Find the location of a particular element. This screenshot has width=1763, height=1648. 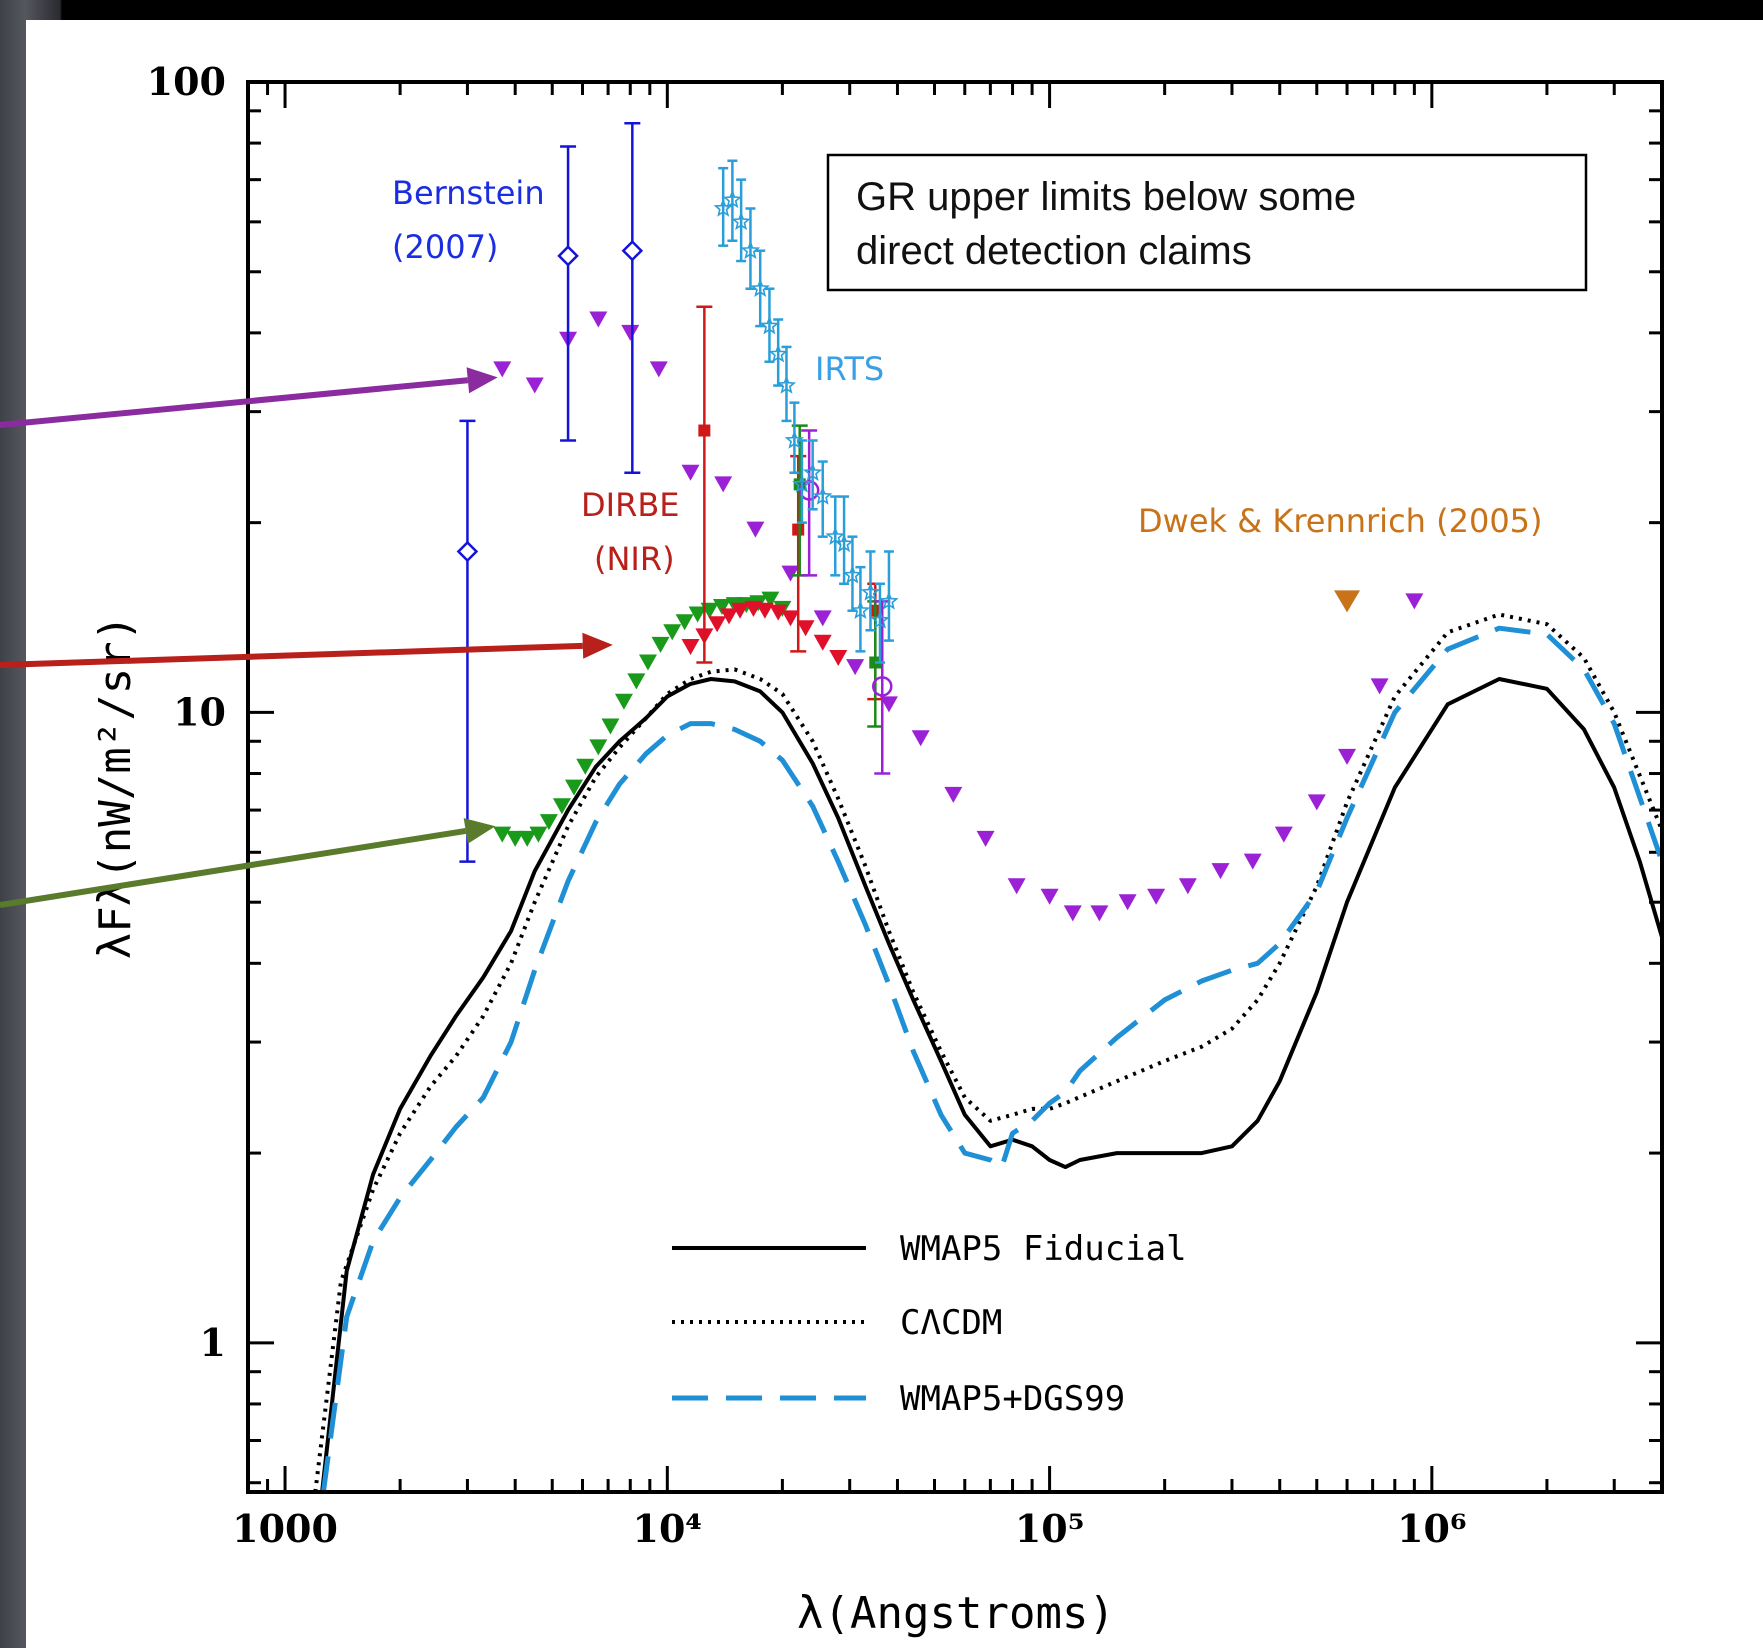

legend-label-clcdm: CΛCDM is located at coordinates (951, 1323).